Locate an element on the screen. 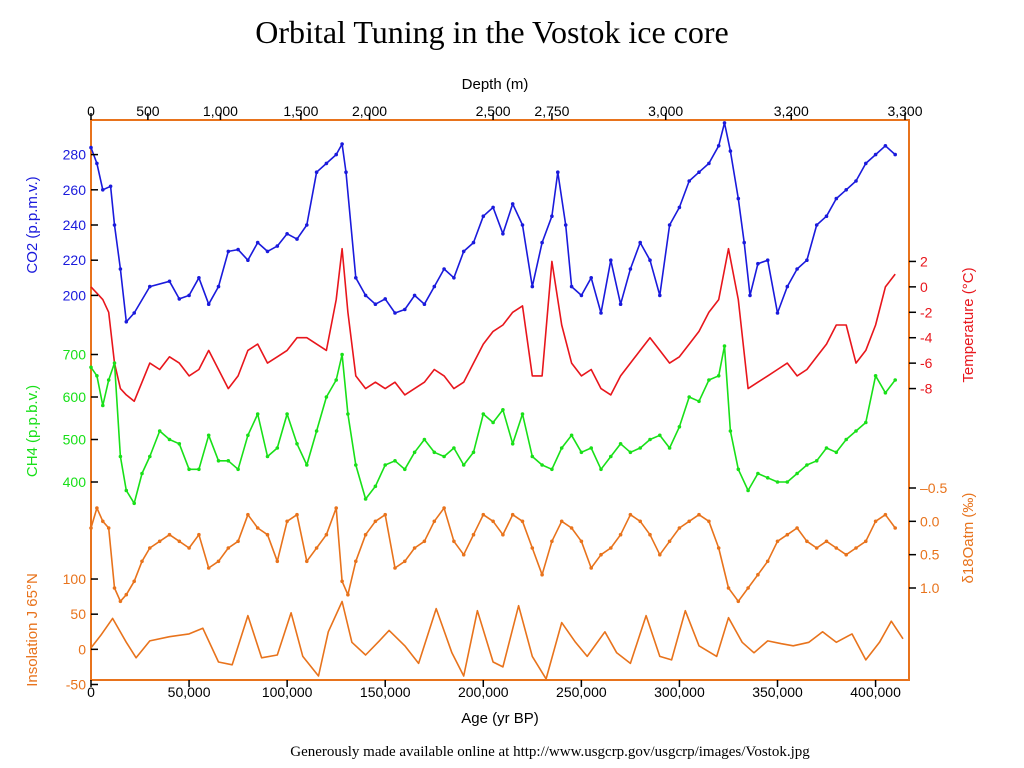  temperature-tick-label: 0 is located at coordinates (924, 287).